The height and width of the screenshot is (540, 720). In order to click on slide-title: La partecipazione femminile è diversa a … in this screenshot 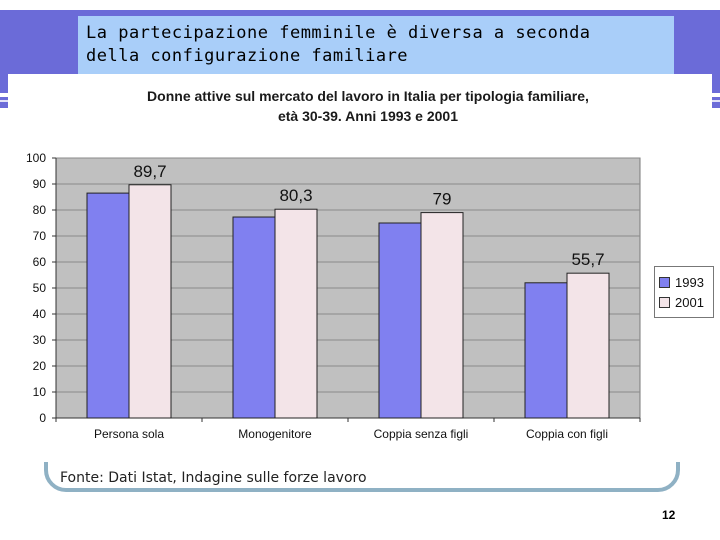, I will do `click(376, 45)`.